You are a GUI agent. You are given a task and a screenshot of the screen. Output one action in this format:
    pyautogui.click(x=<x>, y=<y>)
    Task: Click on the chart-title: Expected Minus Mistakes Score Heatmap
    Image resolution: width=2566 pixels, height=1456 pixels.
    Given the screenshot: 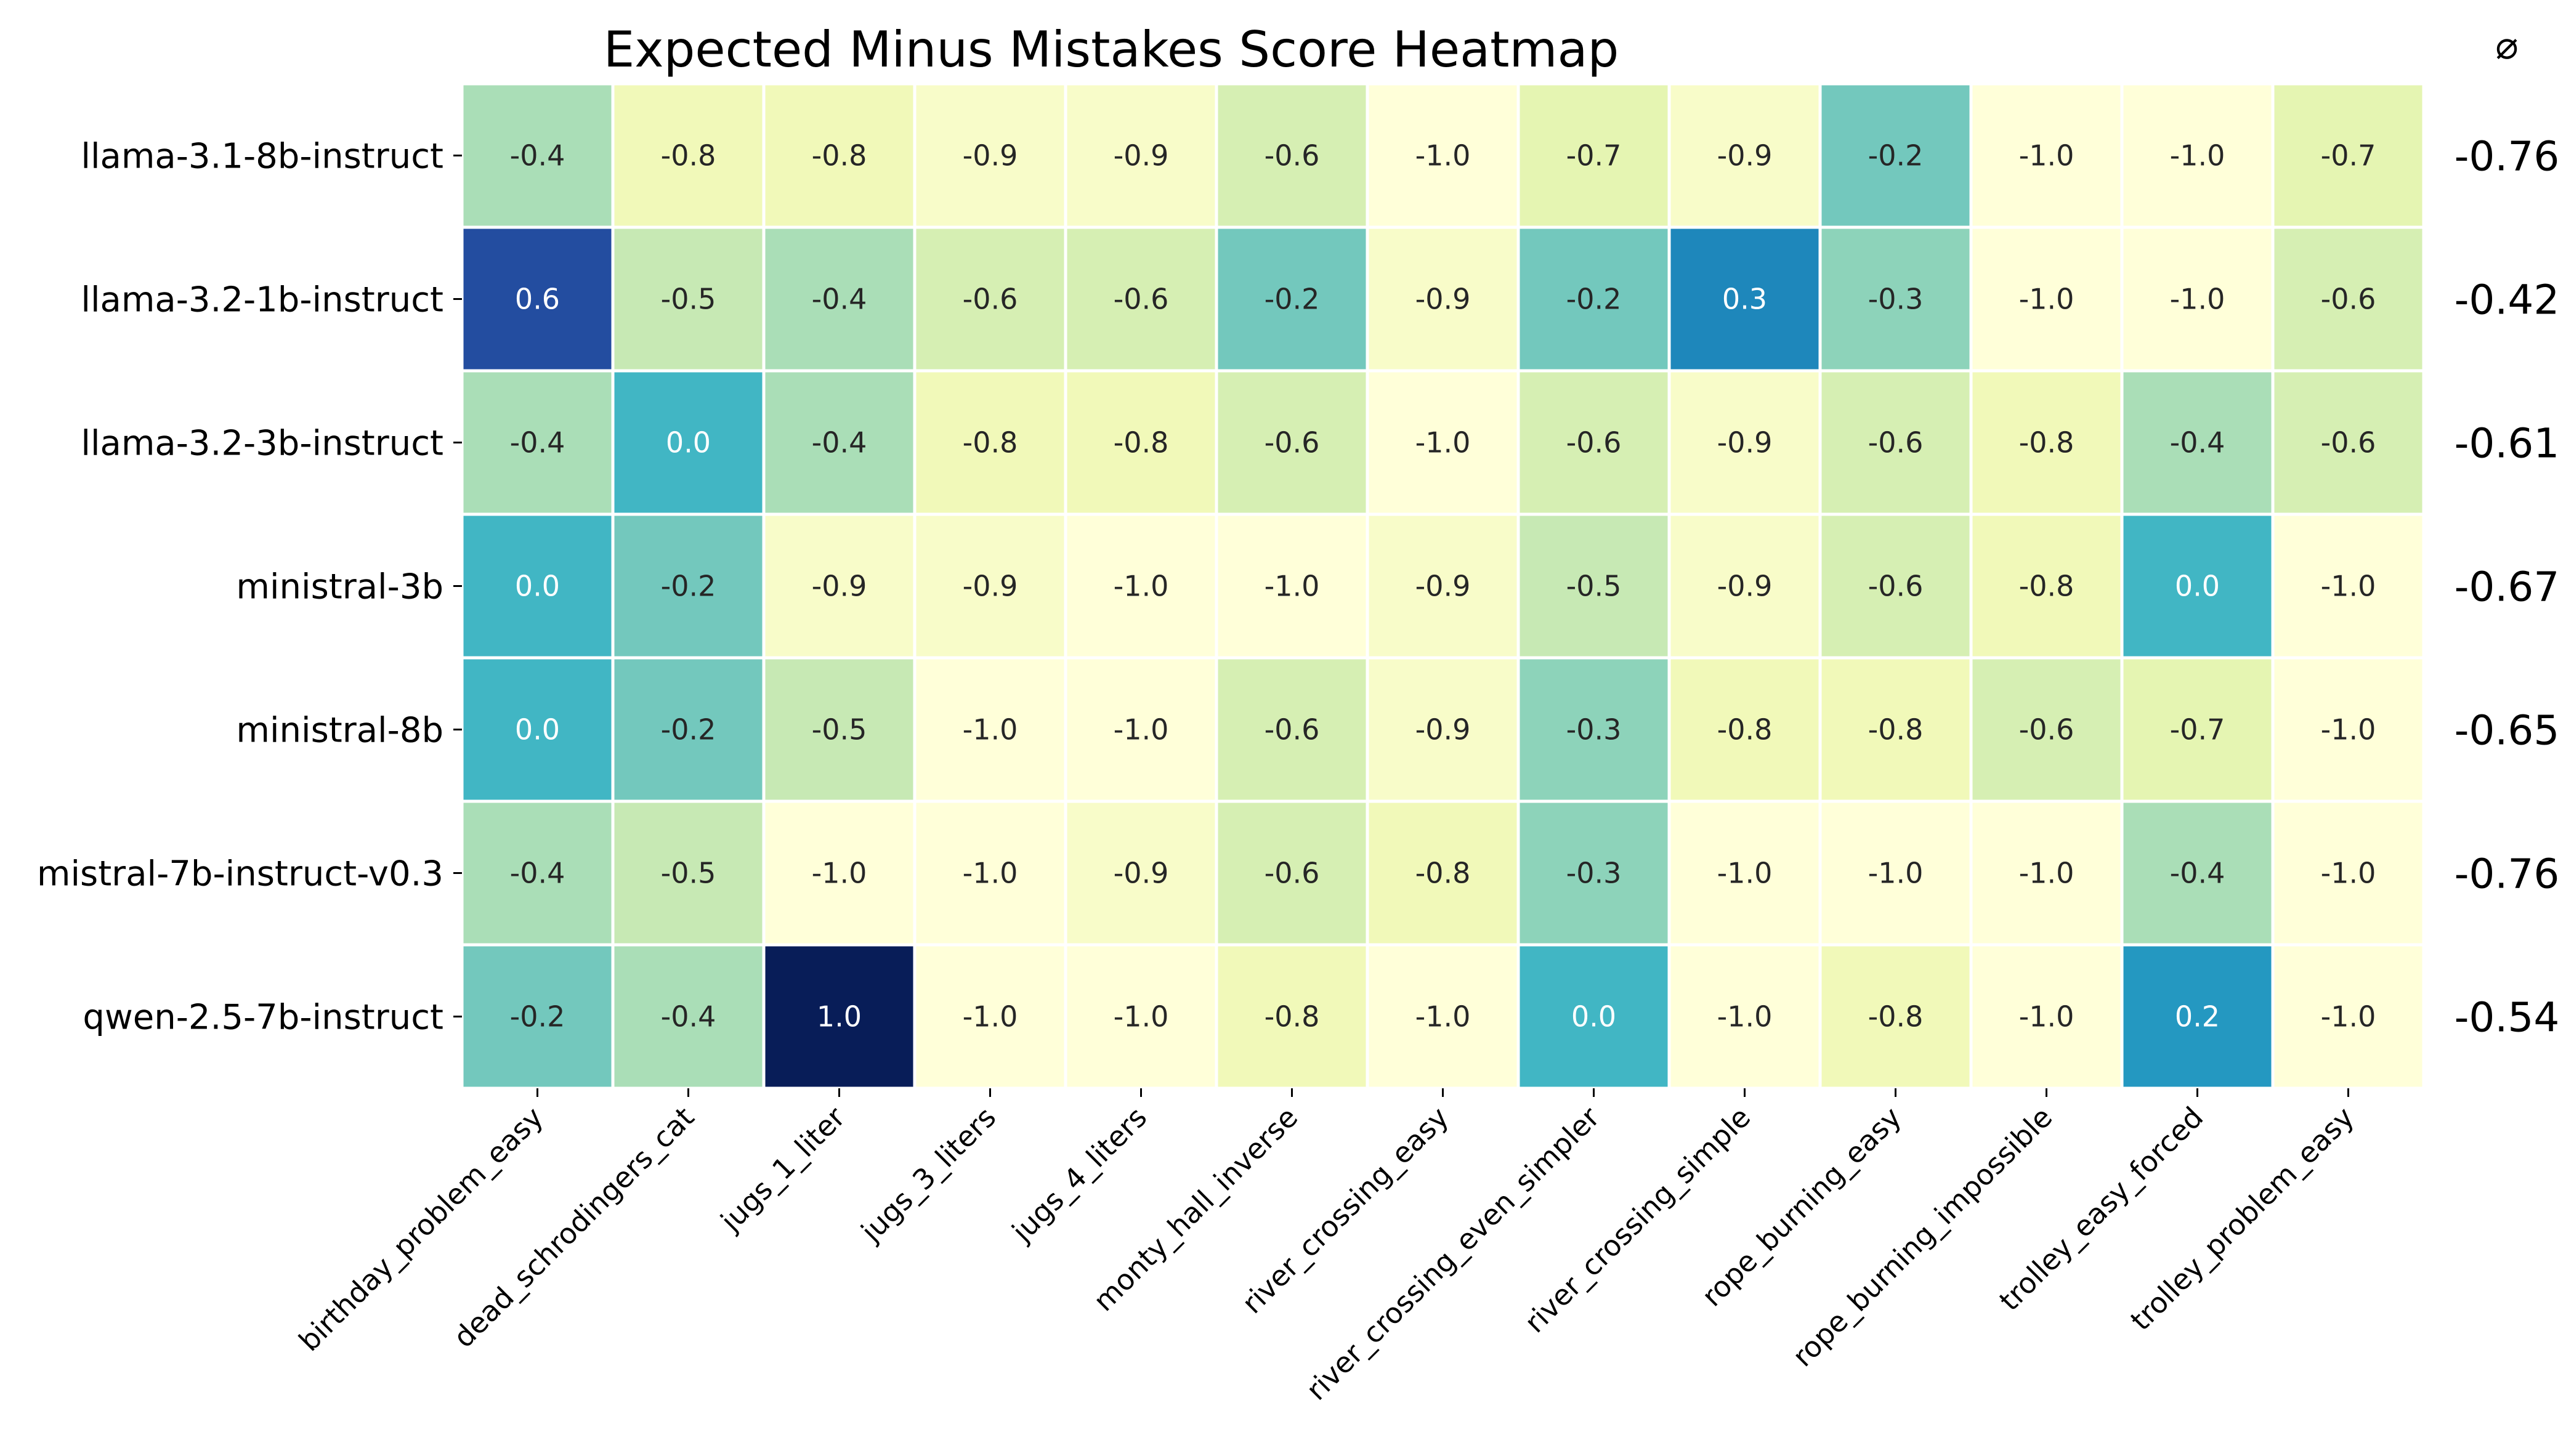 What is the action you would take?
    pyautogui.click(x=1111, y=49)
    